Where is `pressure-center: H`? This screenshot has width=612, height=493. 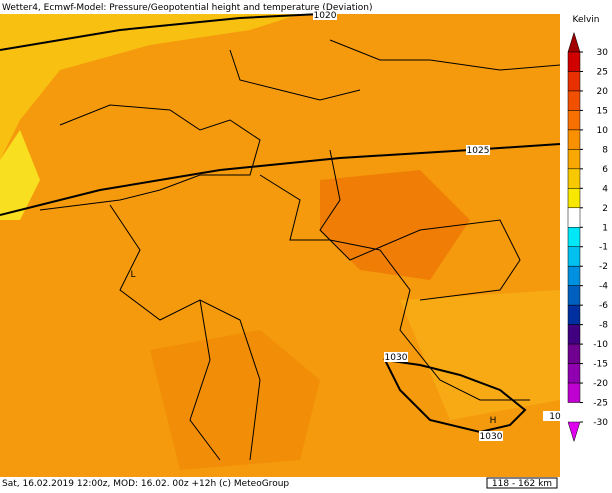 pressure-center: H is located at coordinates (493, 421).